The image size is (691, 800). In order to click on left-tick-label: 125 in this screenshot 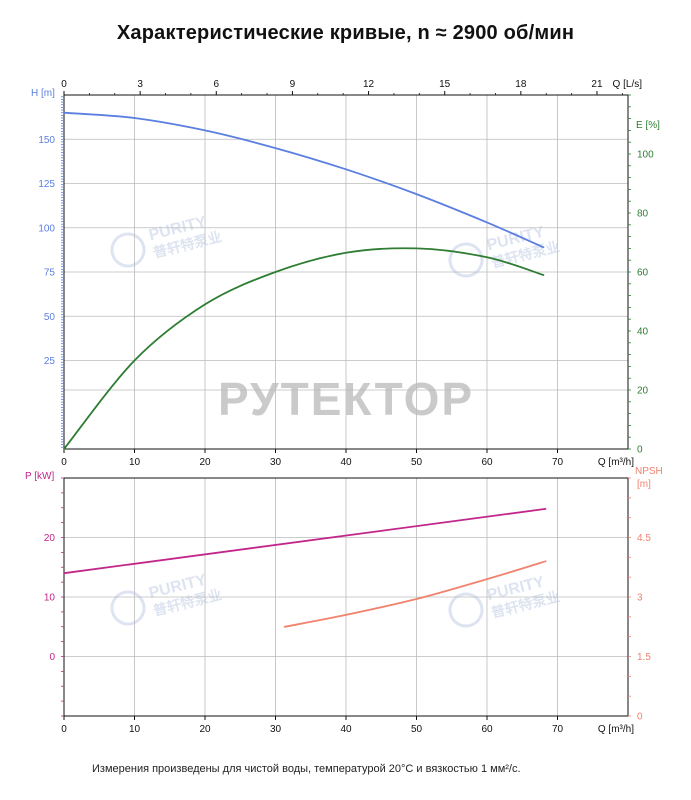, I will do `click(46, 184)`.